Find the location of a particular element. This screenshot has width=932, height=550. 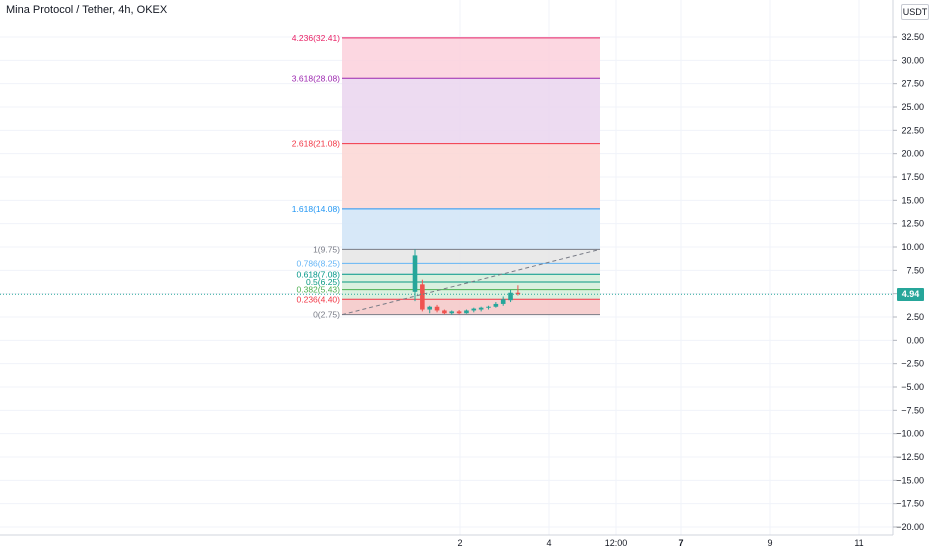

price-tick-label: 7.50 is located at coordinates (915, 270).